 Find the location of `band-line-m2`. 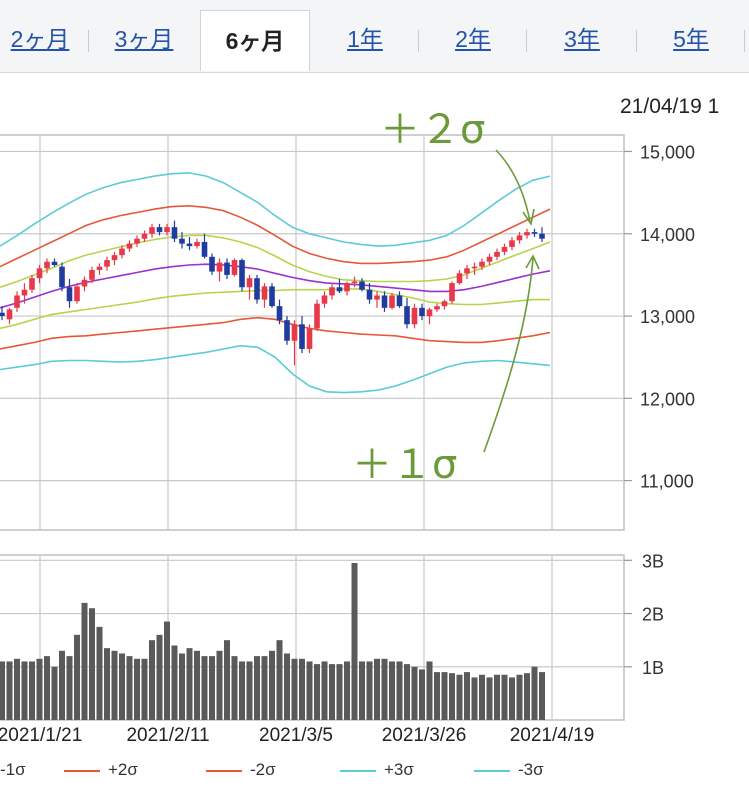

band-line-m2 is located at coordinates (275, 333).